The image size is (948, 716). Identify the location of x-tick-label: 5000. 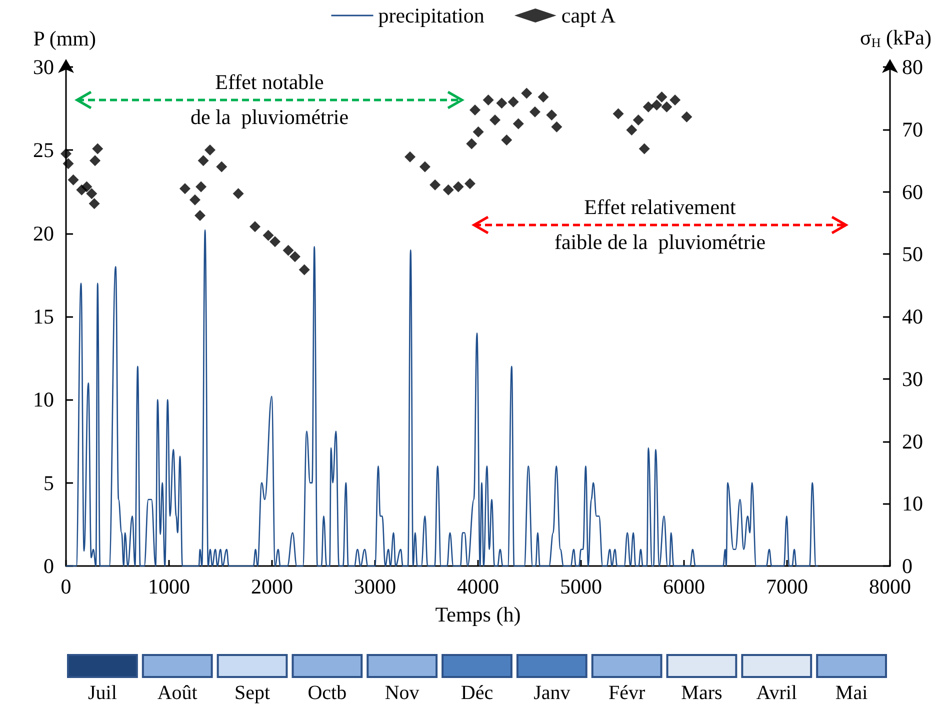
(581, 586).